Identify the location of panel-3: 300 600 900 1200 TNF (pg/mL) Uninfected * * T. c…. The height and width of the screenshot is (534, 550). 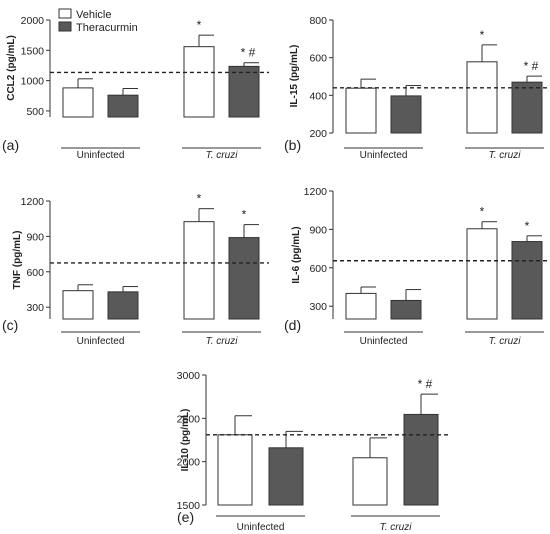
(135, 269).